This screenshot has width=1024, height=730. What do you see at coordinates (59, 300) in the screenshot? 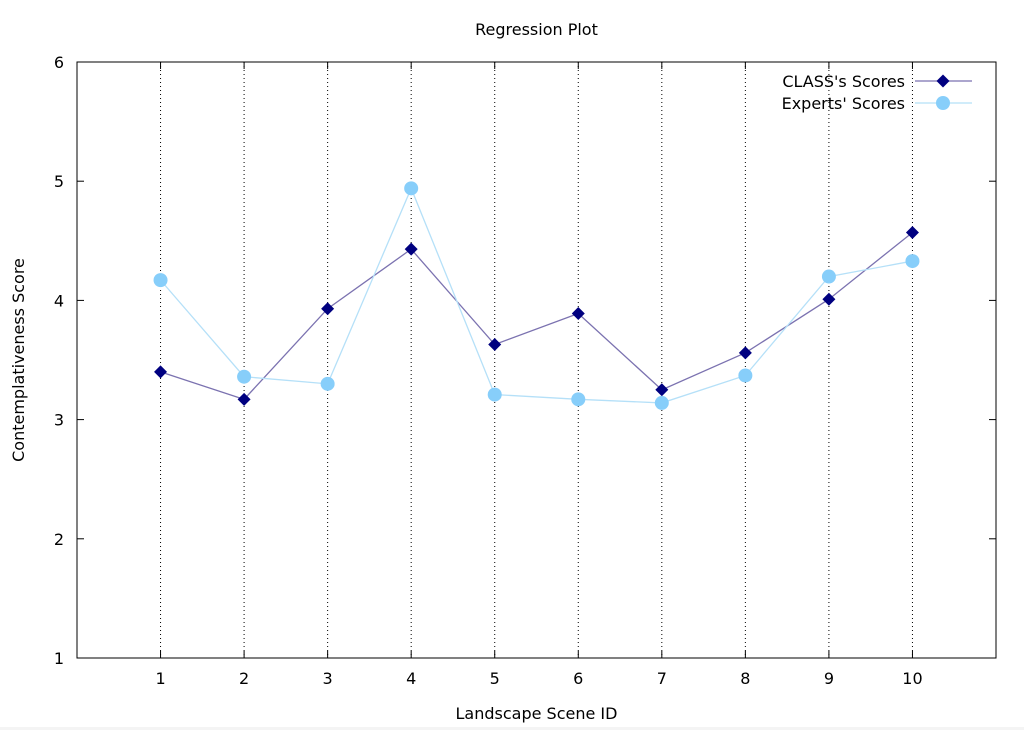
I see `y-tick-label: 4` at bounding box center [59, 300].